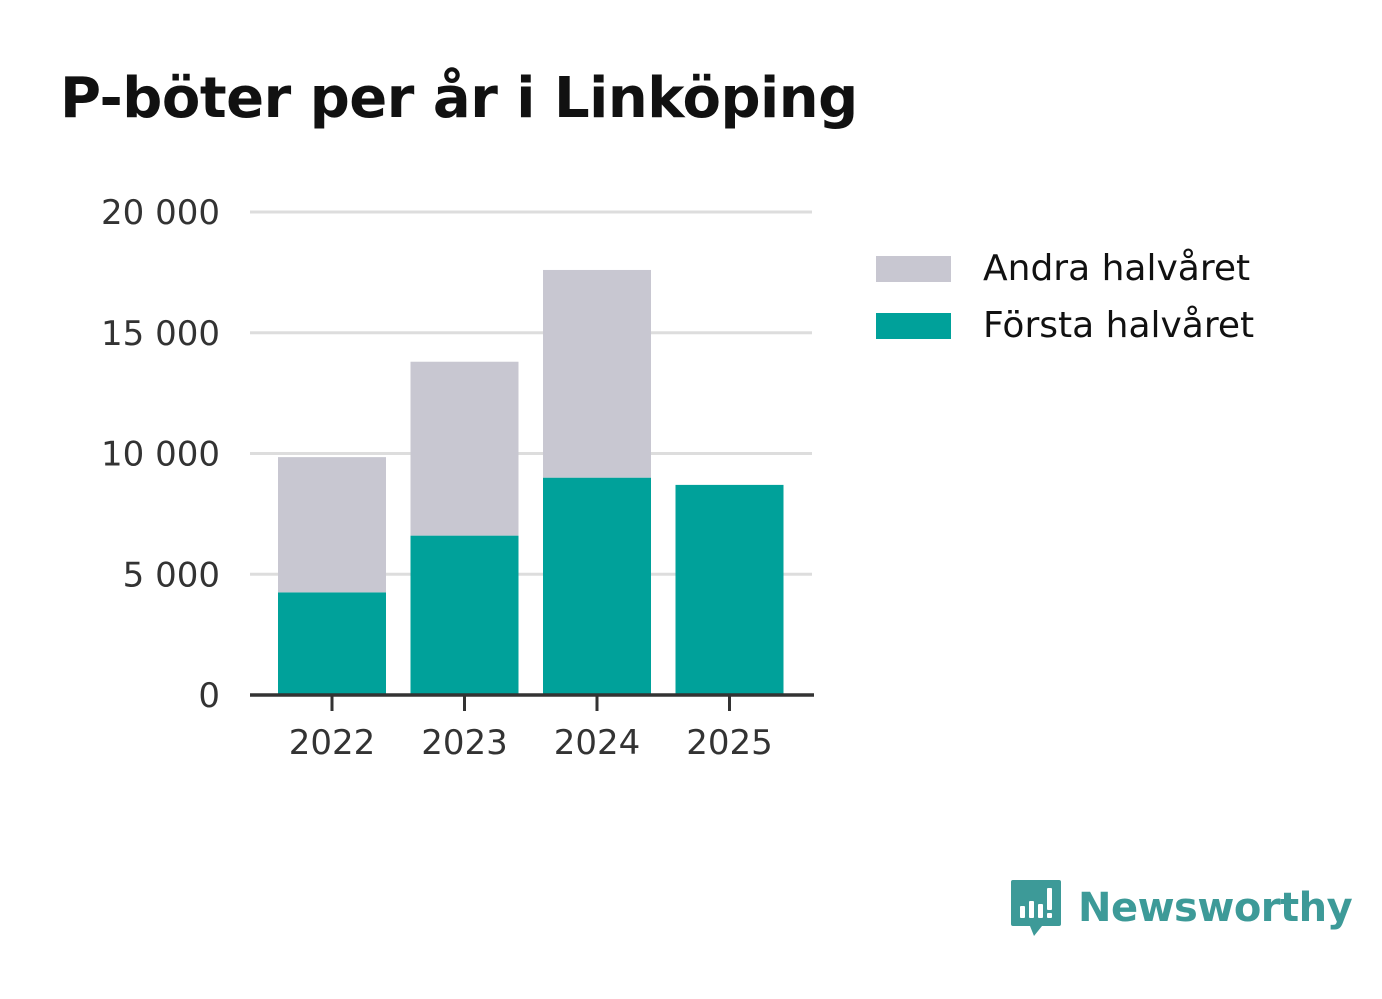 This screenshot has width=1382, height=999. I want to click on legend-label-second-half: Andra halvåret, so click(1117, 268).